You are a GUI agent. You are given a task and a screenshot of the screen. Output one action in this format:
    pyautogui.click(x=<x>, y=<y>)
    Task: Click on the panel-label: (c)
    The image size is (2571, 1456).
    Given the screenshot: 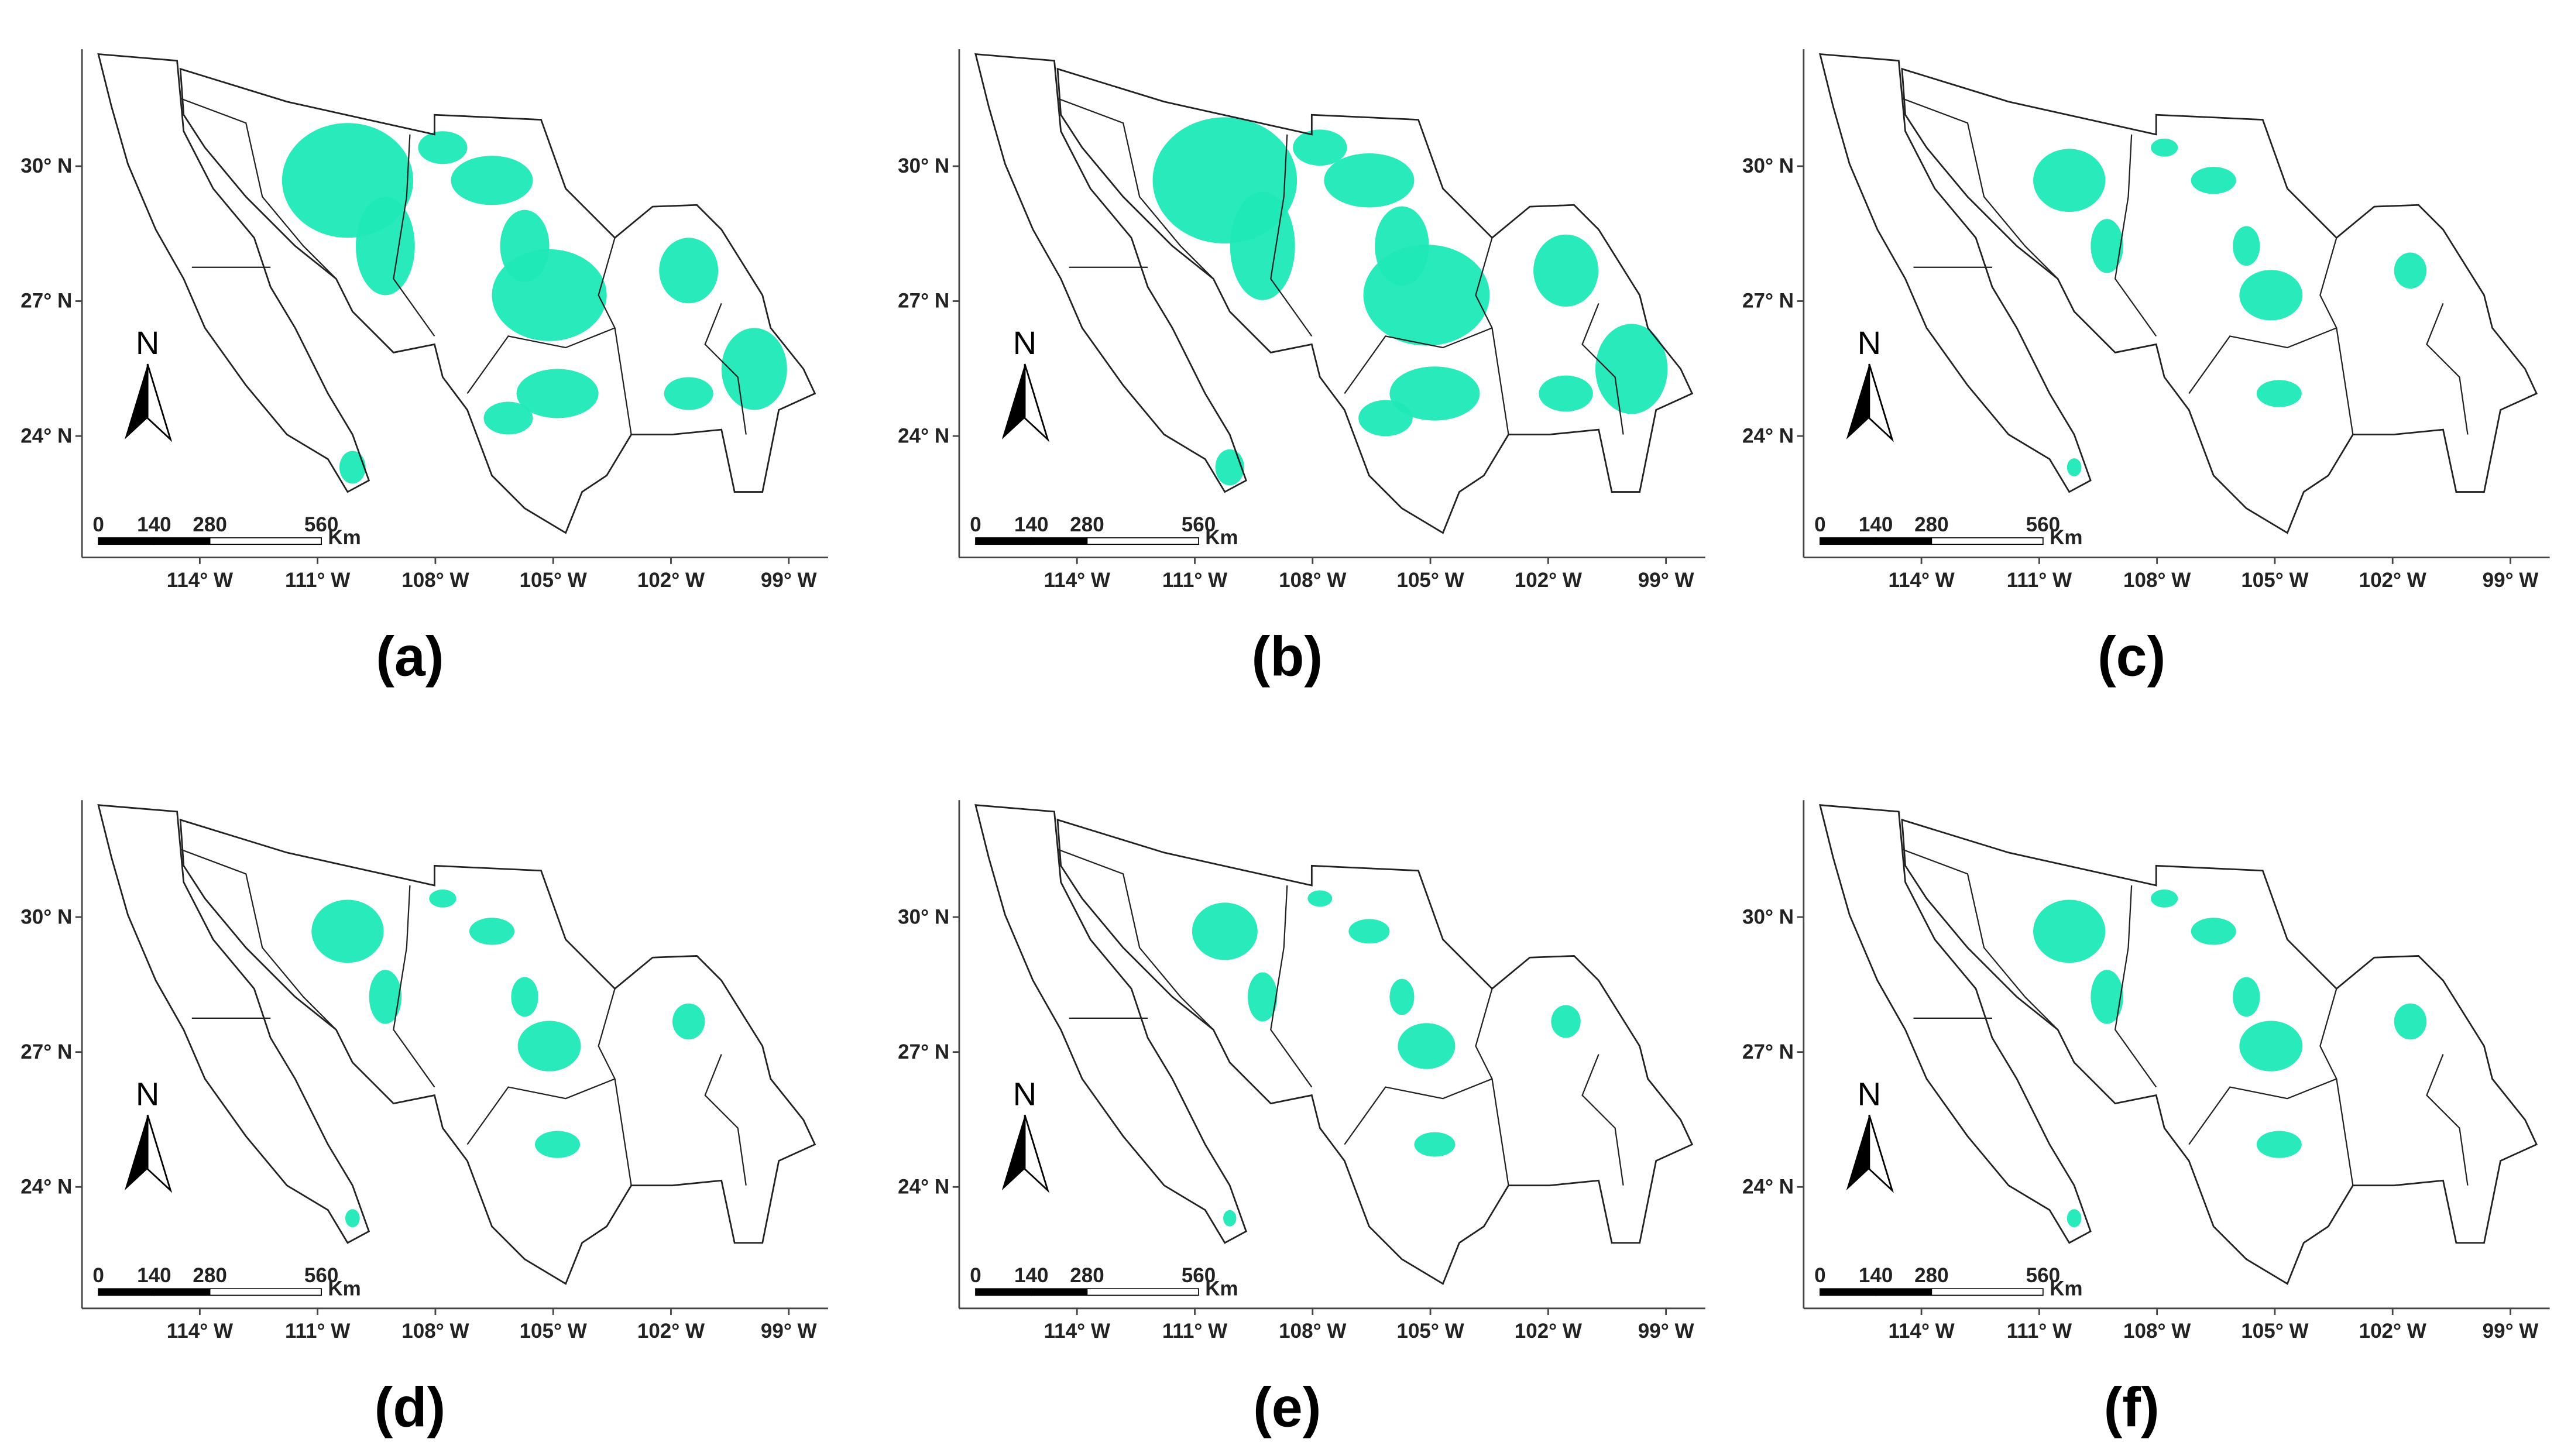 What is the action you would take?
    pyautogui.click(x=2131, y=657)
    